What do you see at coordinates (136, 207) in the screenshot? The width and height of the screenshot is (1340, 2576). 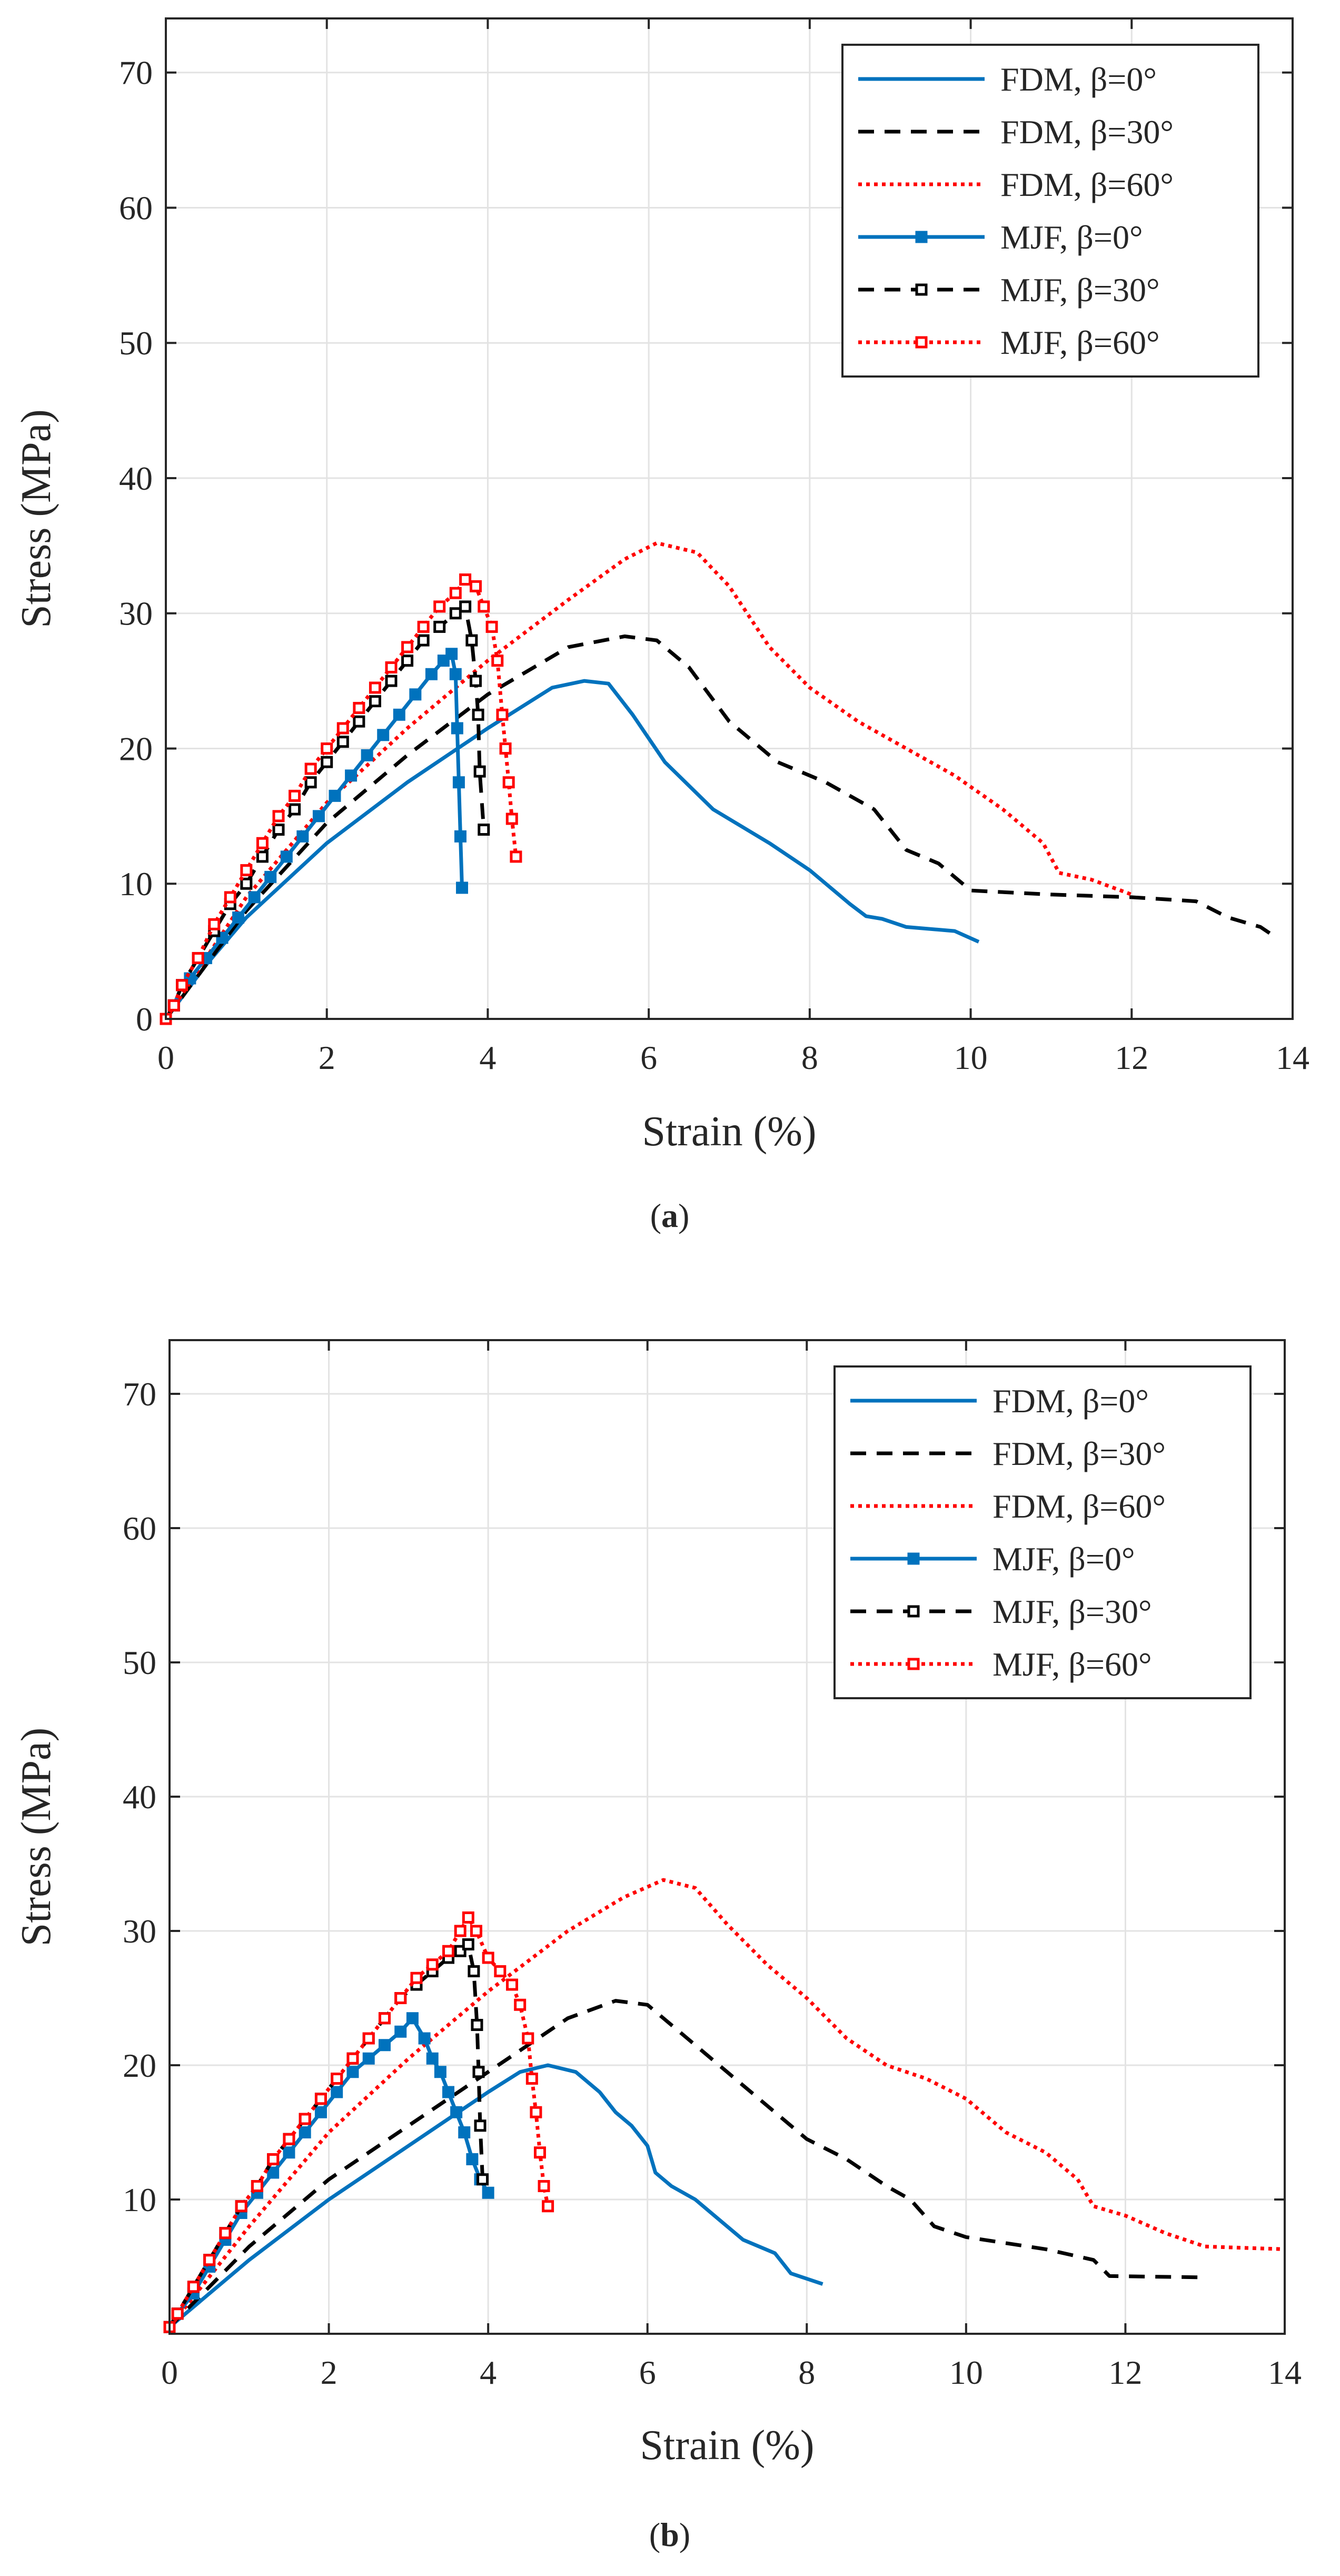 I see `y-tick-label: 60` at bounding box center [136, 207].